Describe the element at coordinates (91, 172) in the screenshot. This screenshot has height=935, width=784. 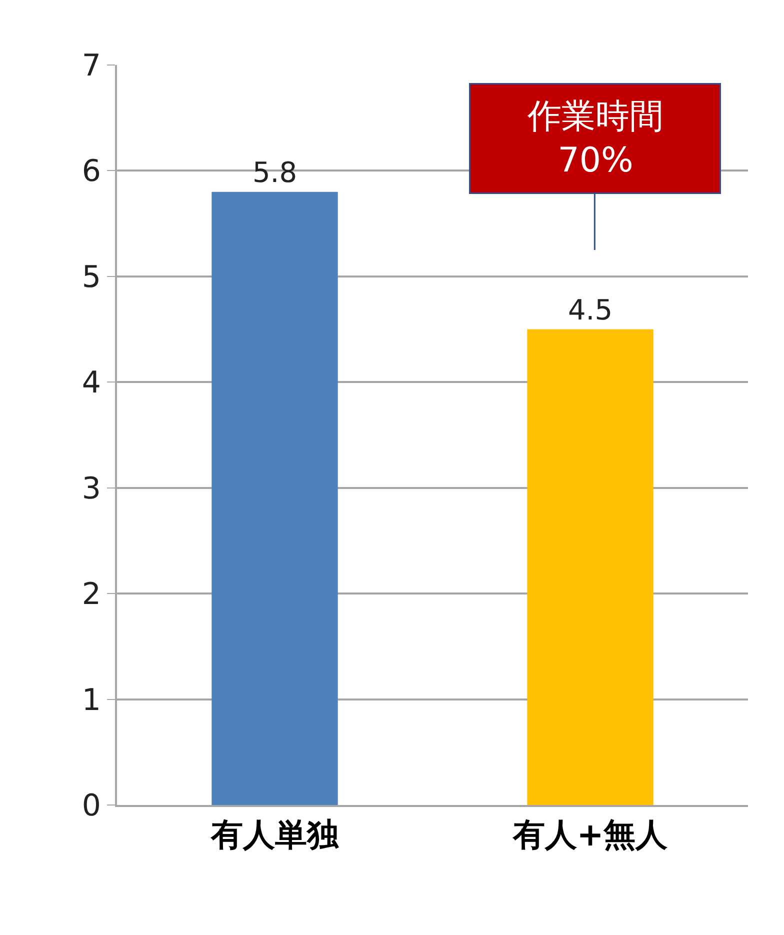
I see `y-tick-label: 6` at that location.